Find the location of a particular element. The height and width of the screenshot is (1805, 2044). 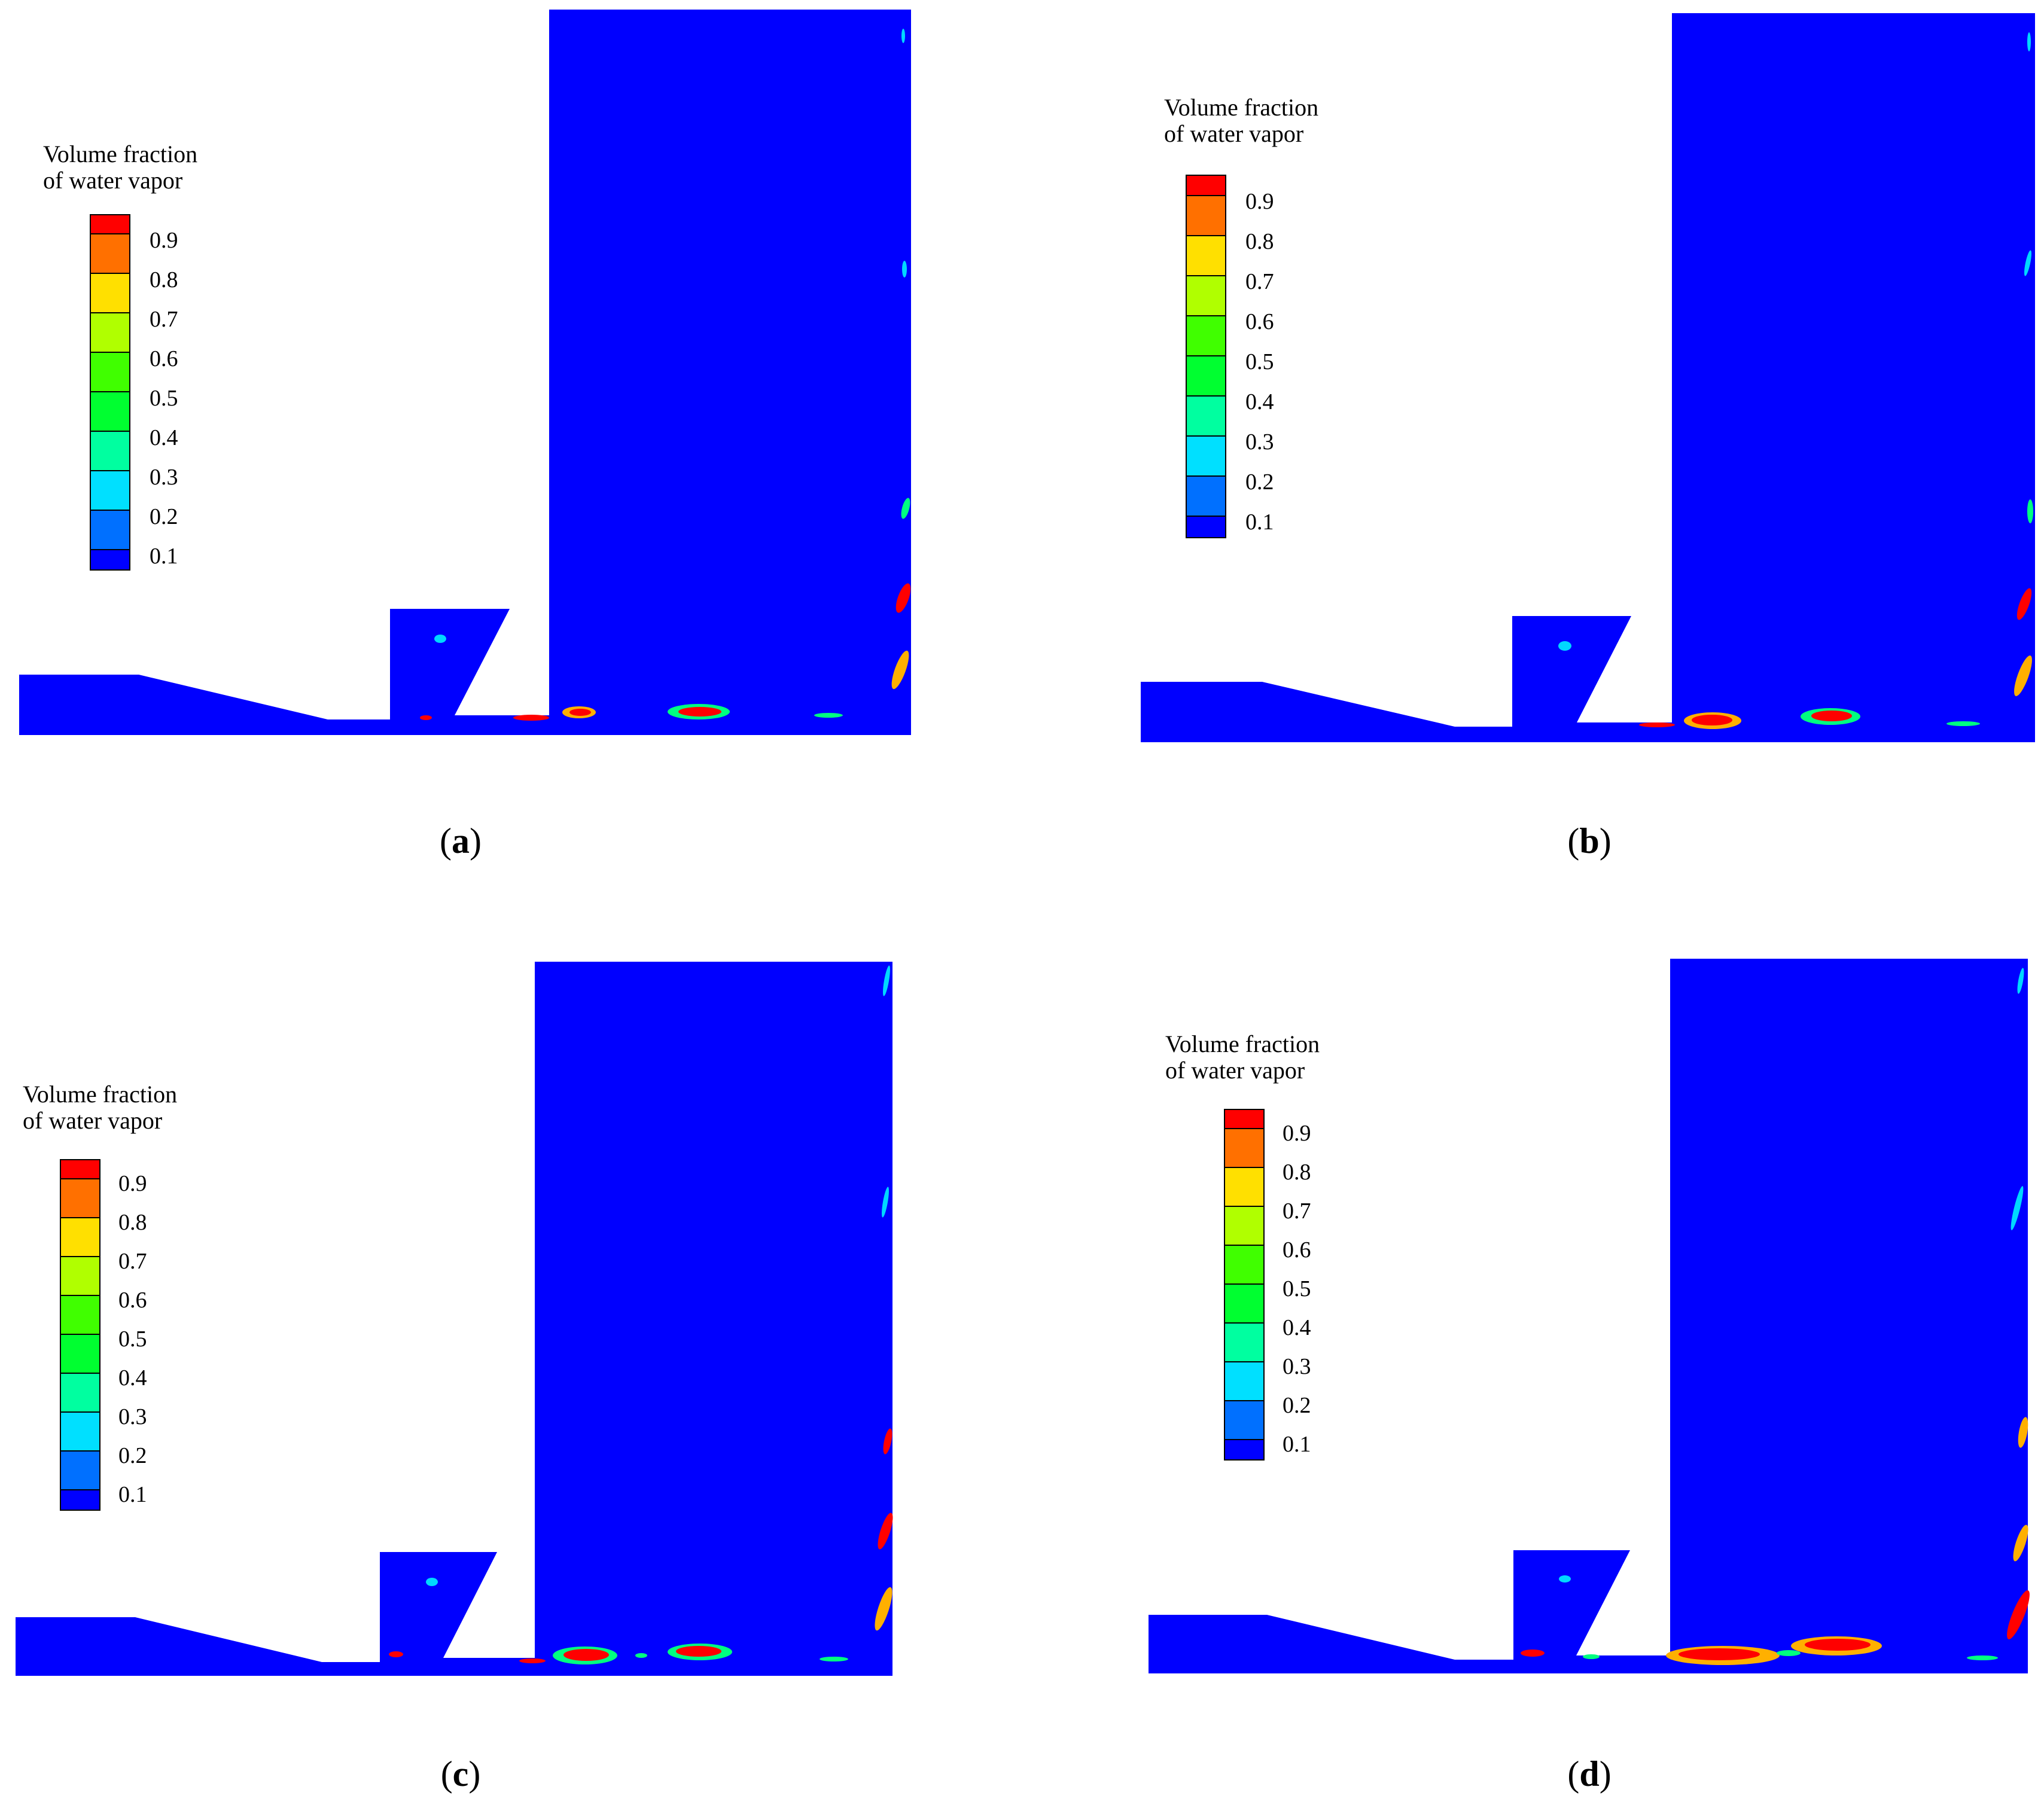

colorbar-tick: 0.4 is located at coordinates (132, 1378).